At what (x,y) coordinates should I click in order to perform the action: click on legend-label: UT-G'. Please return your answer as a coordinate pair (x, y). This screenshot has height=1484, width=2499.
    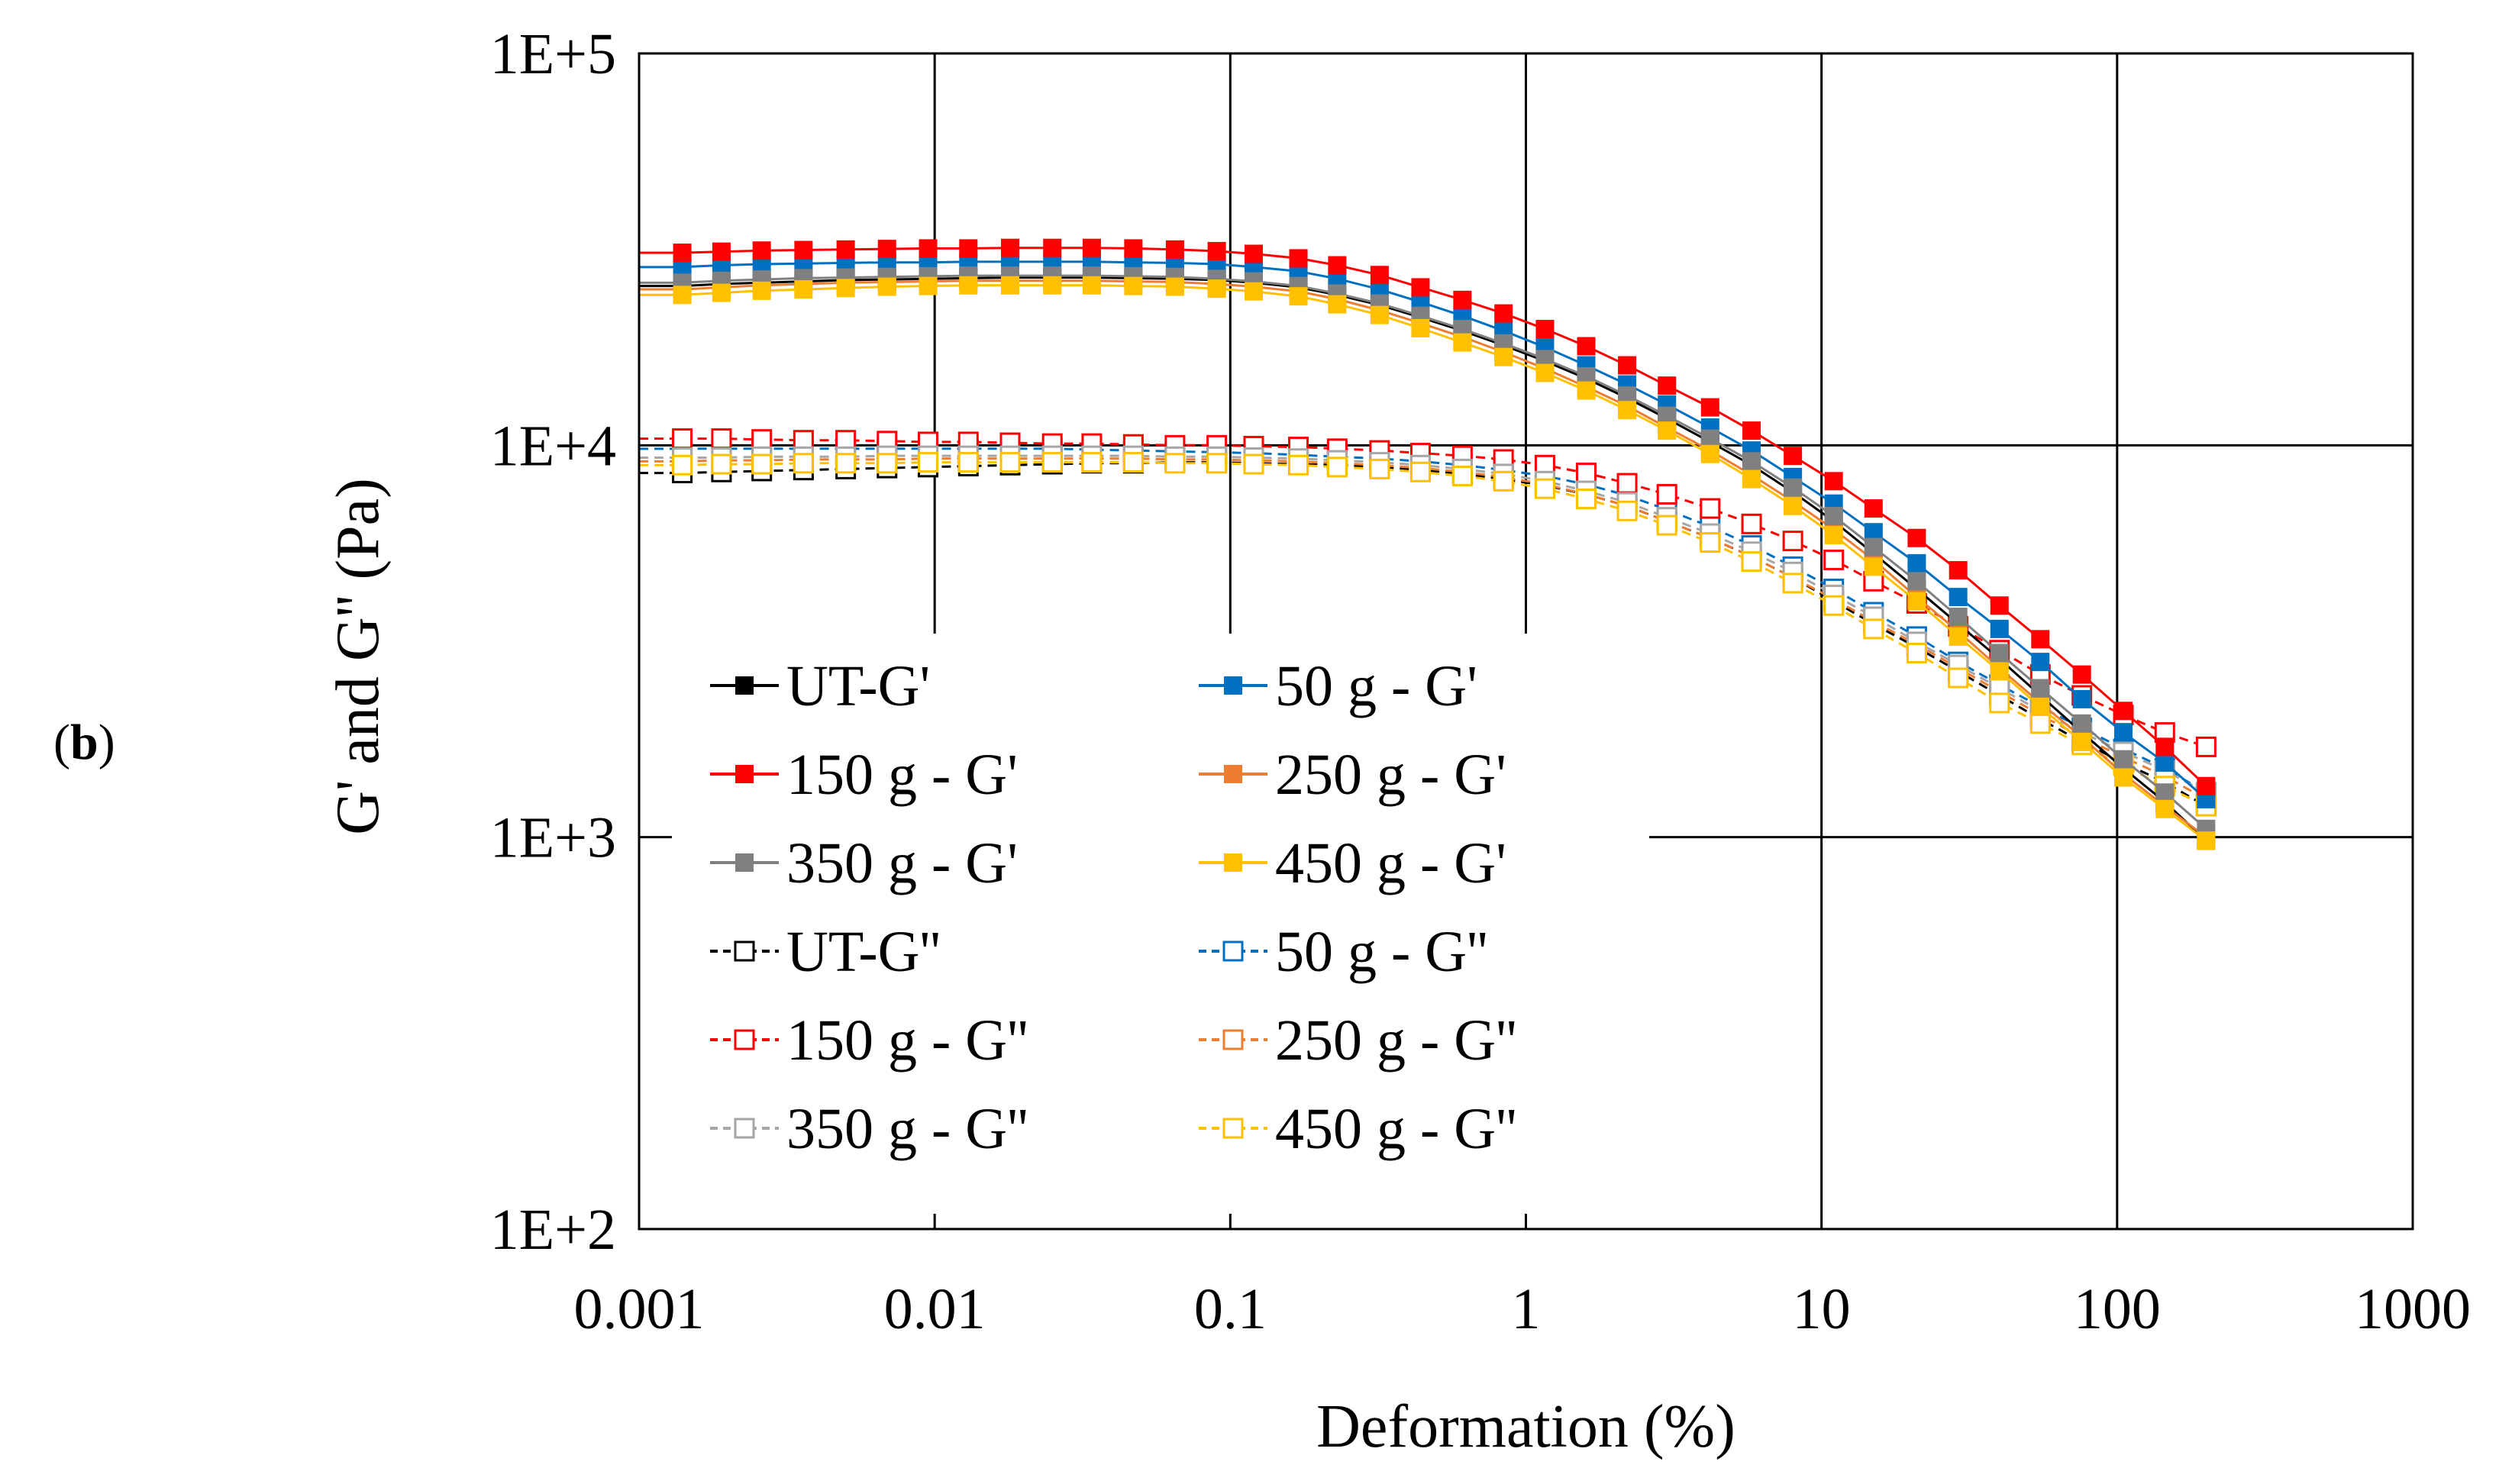
    Looking at the image, I should click on (858, 686).